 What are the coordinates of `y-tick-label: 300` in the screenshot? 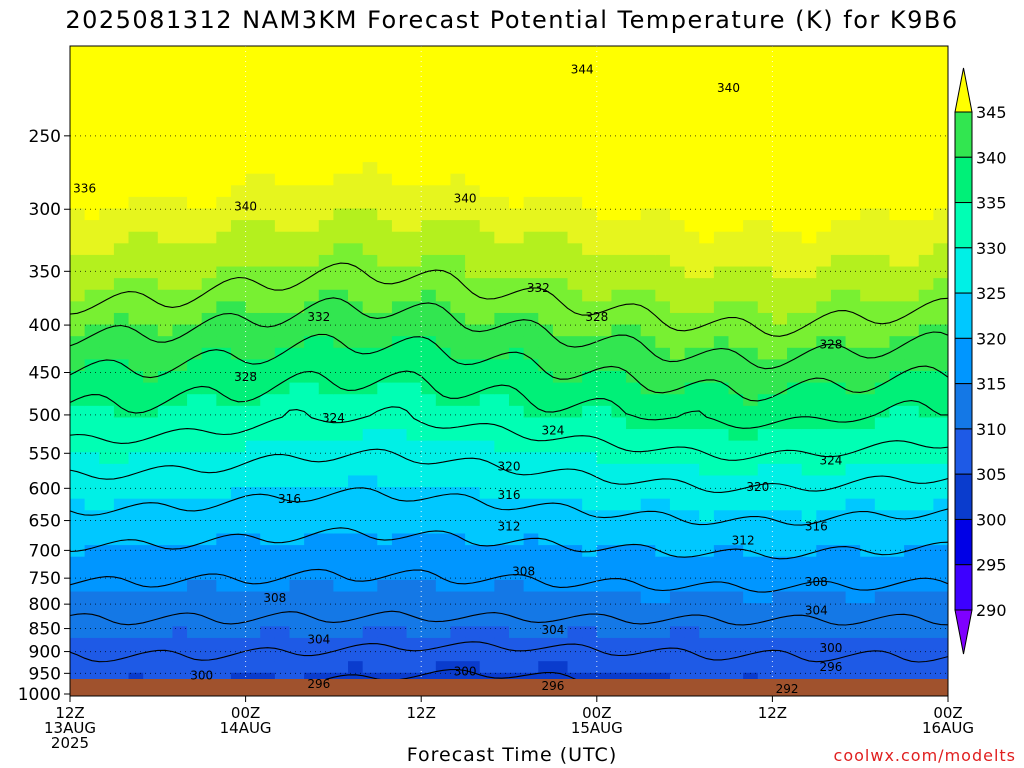 It's located at (45, 210).